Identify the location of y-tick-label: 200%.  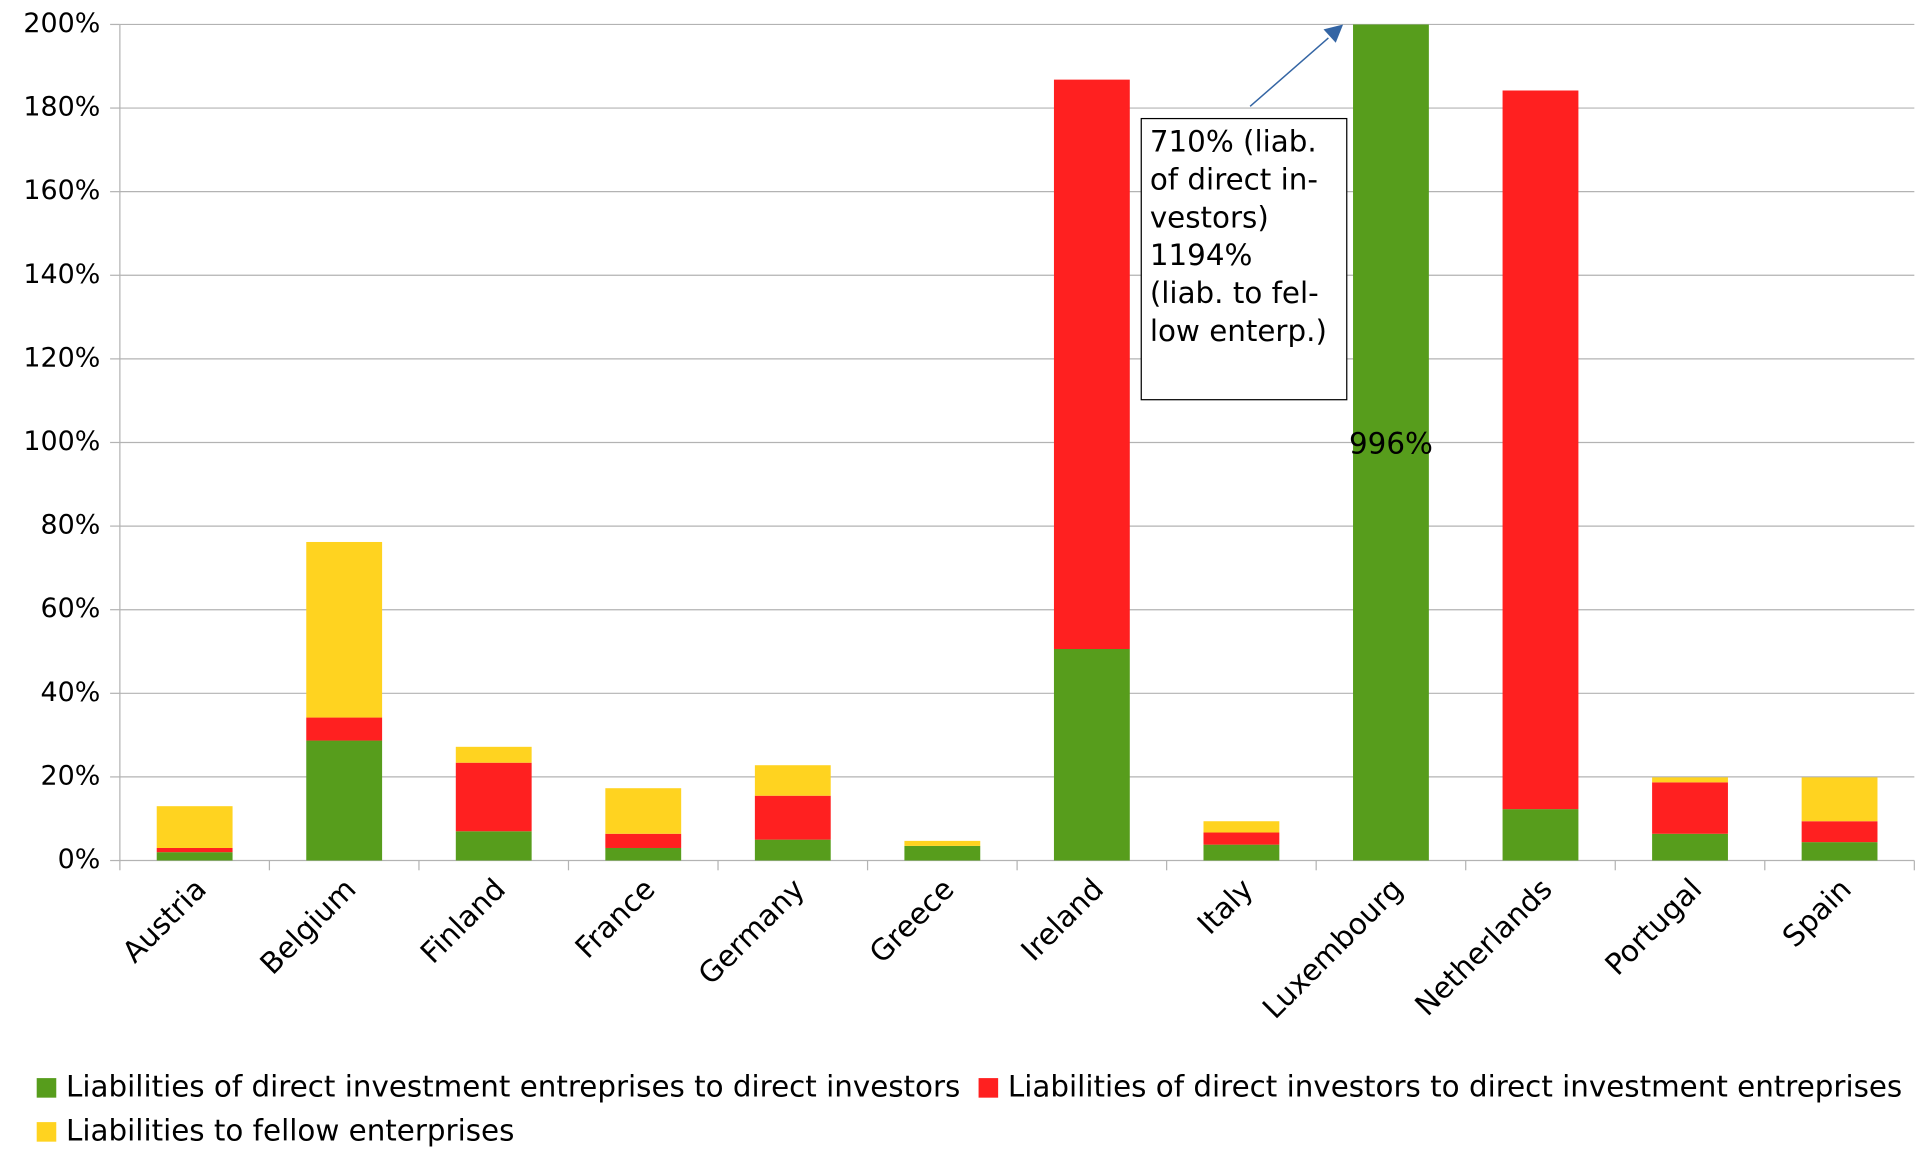
(61, 23).